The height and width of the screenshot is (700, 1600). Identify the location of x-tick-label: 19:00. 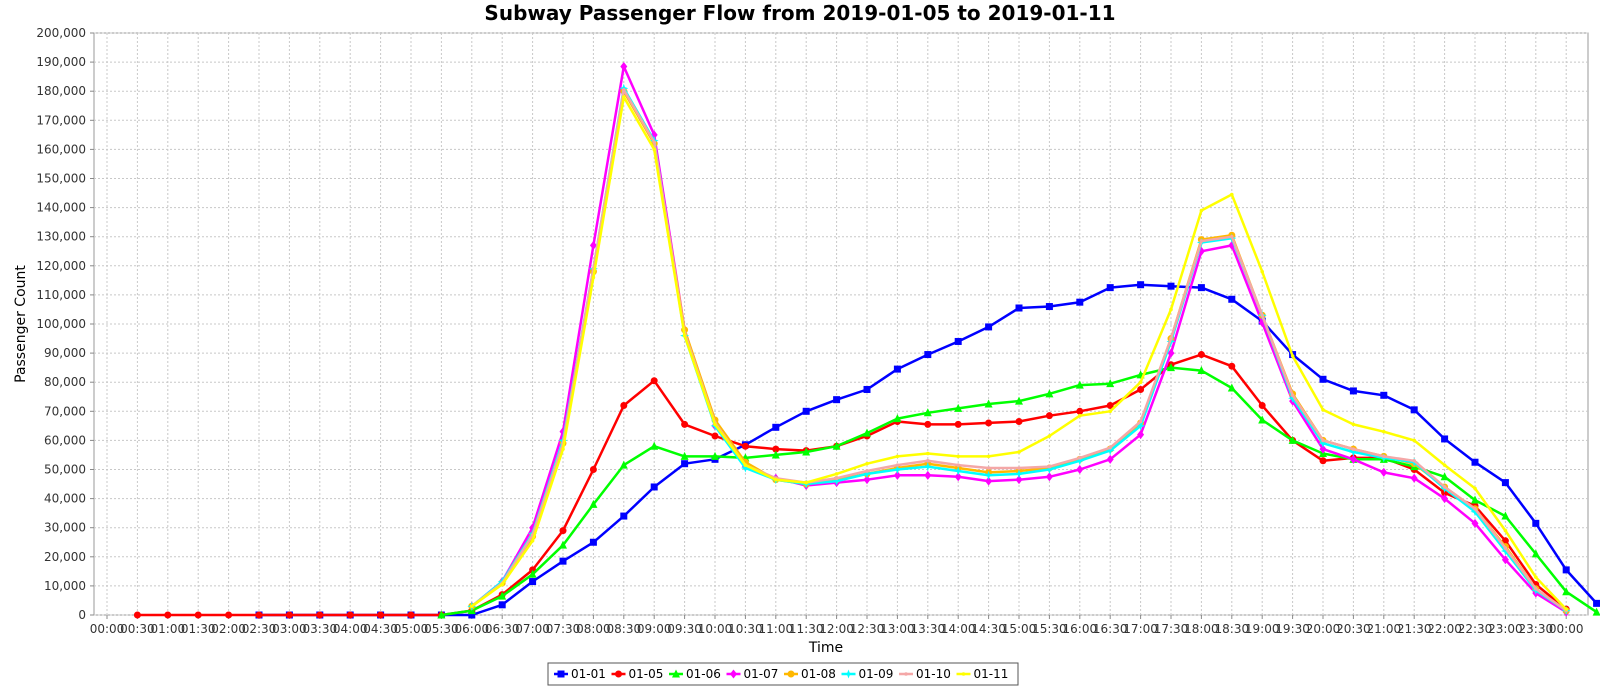
(1262, 629).